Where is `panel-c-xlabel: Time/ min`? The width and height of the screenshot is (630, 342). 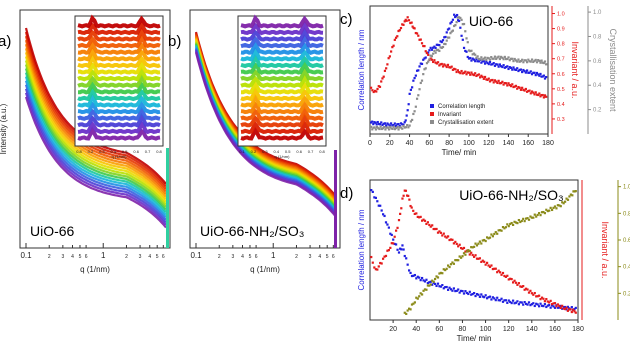
panel-c-xlabel: Time/ min is located at coordinates (459, 152).